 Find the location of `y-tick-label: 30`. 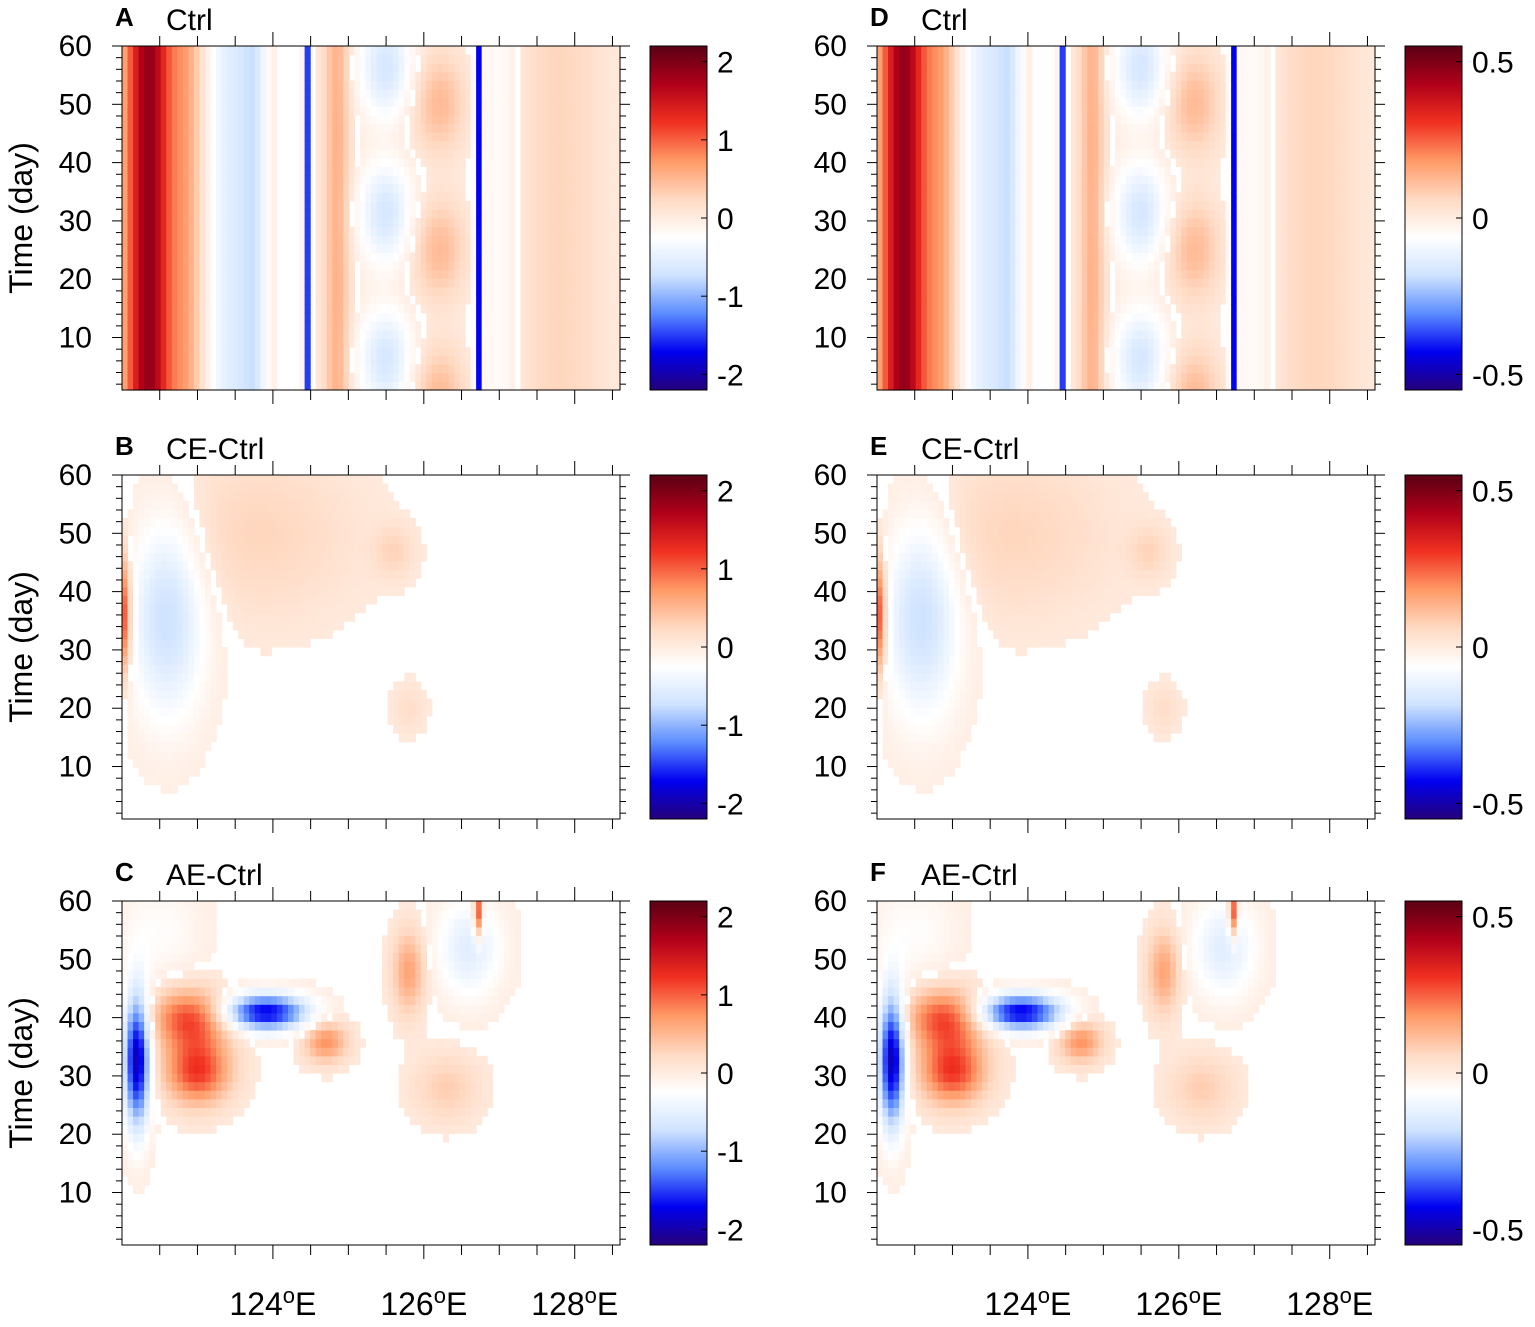

y-tick-label: 30 is located at coordinates (75, 650).